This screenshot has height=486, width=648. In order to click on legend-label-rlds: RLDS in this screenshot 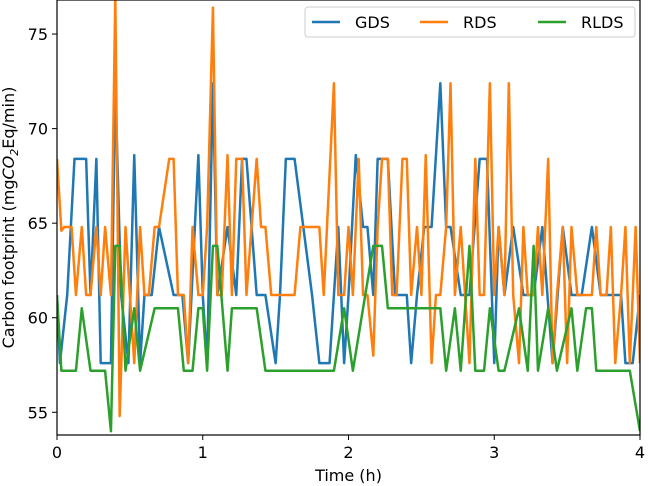, I will do `click(602, 22)`.